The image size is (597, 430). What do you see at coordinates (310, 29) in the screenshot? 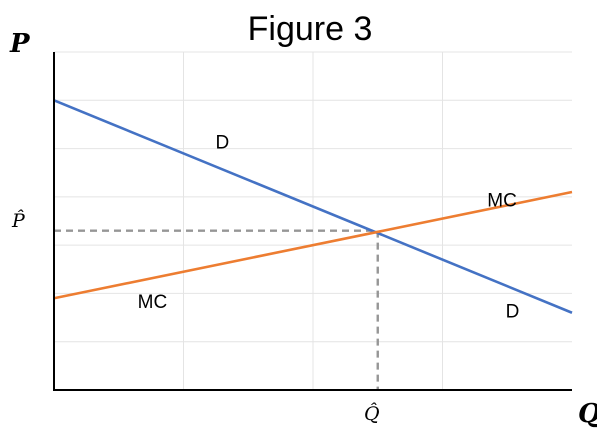
I see `chart-title: Figure 3` at bounding box center [310, 29].